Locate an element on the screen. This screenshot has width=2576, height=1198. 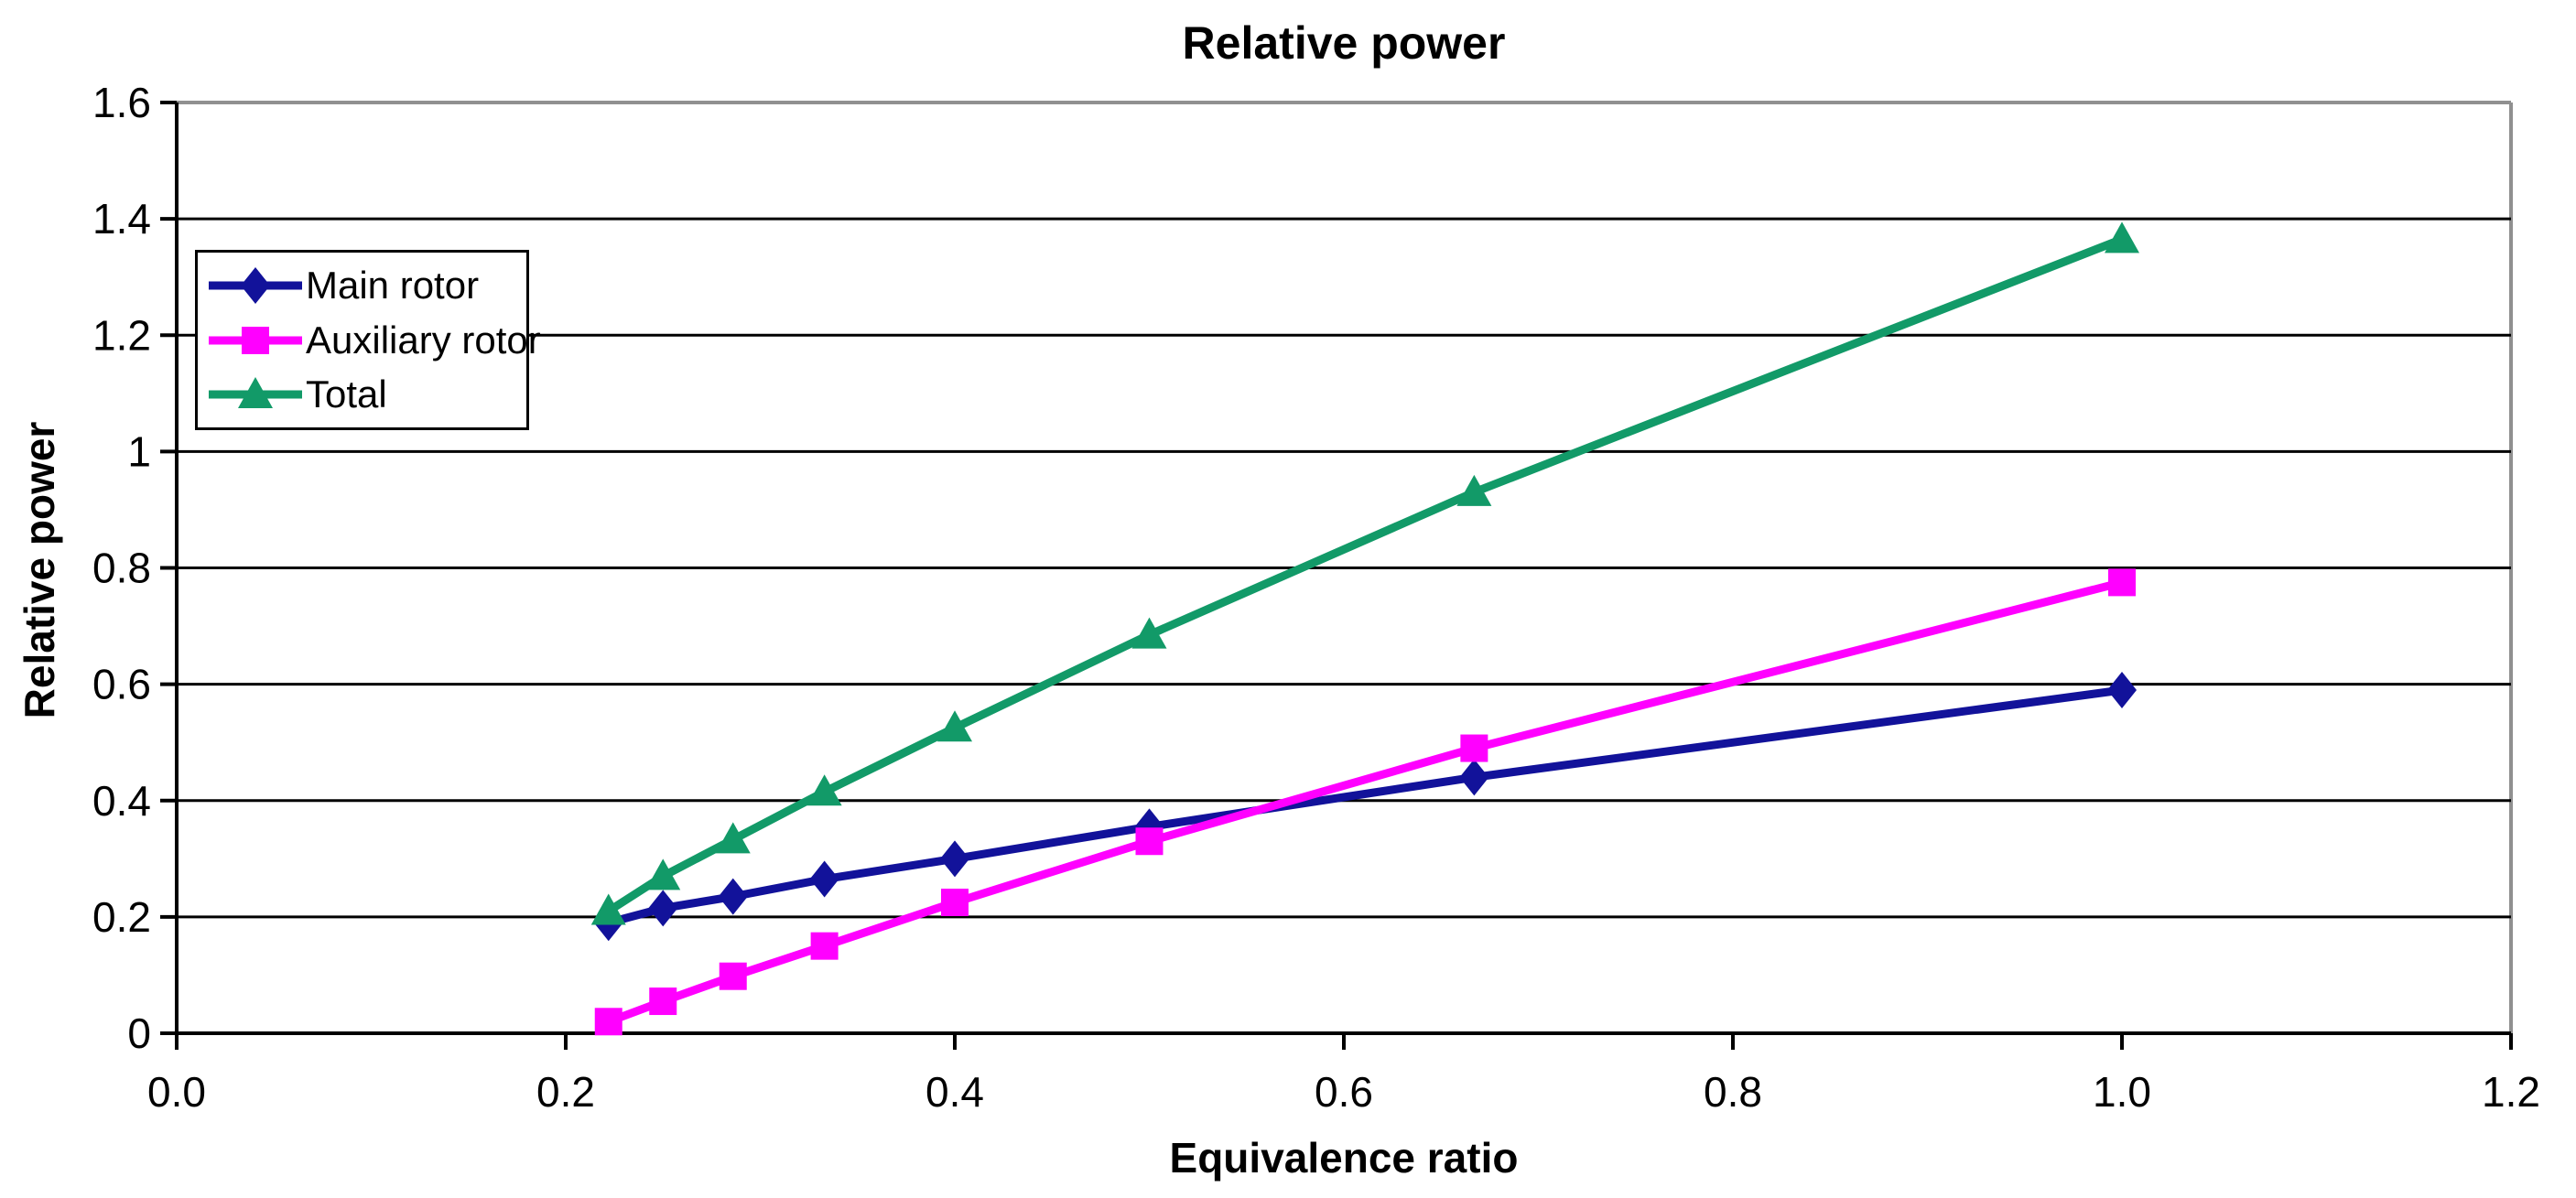
legend-item-auxiliary-rotor: Auxiliary rotor is located at coordinates (370, 340).